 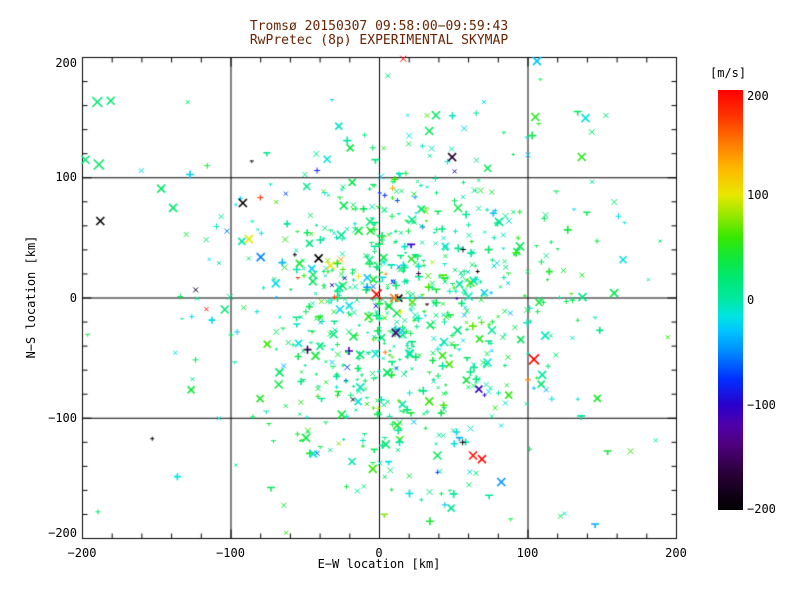 I want to click on y-tick-label: −200, so click(x=62, y=533).